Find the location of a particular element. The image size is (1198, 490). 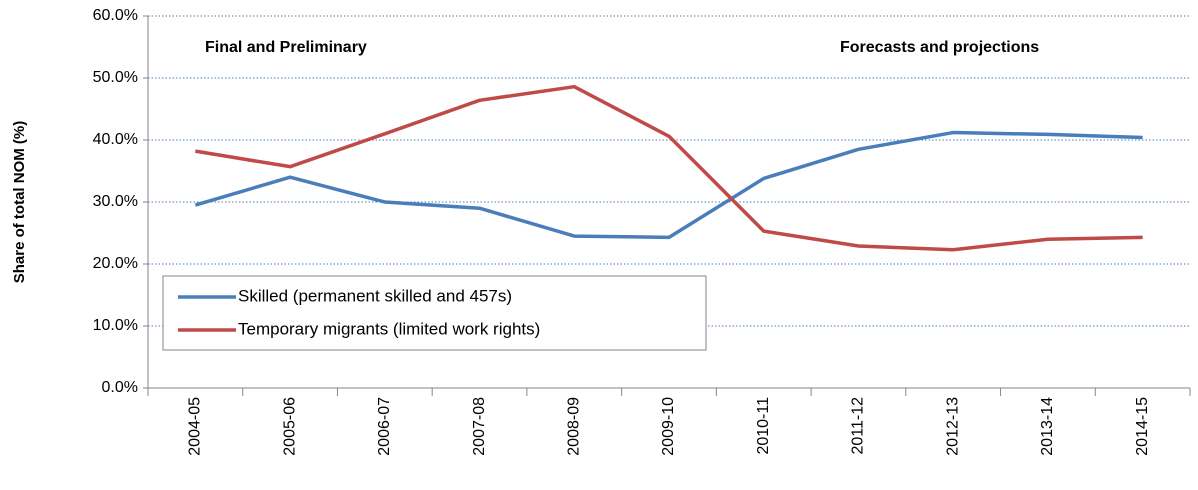

legend-label: Temporary migrants (limited work rights) is located at coordinates (389, 328).